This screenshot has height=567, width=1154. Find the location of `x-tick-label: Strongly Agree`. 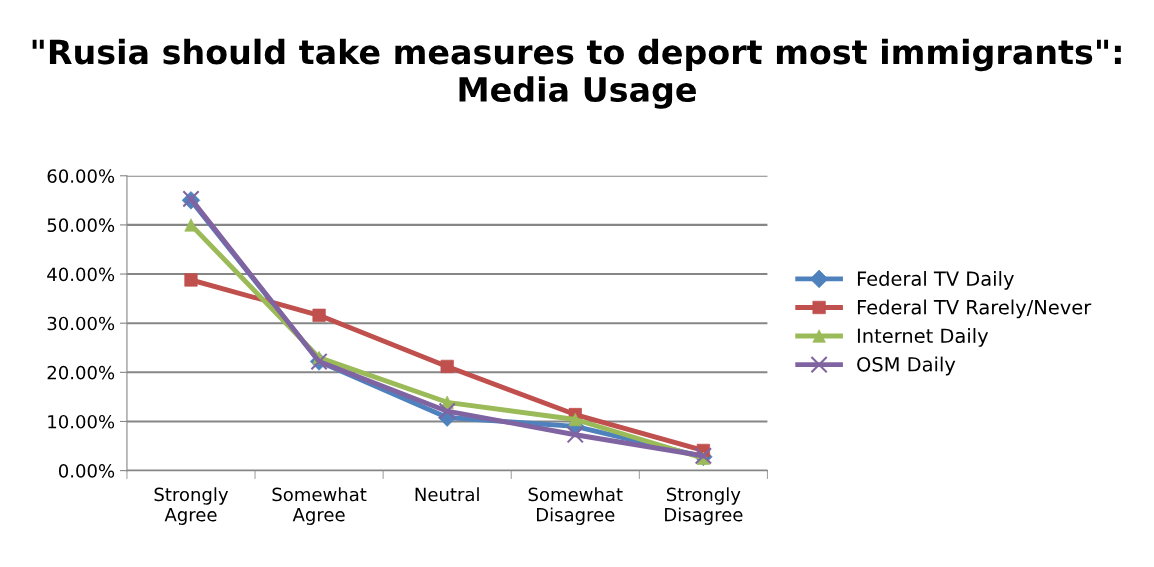

x-tick-label: Strongly Agree is located at coordinates (191, 506).